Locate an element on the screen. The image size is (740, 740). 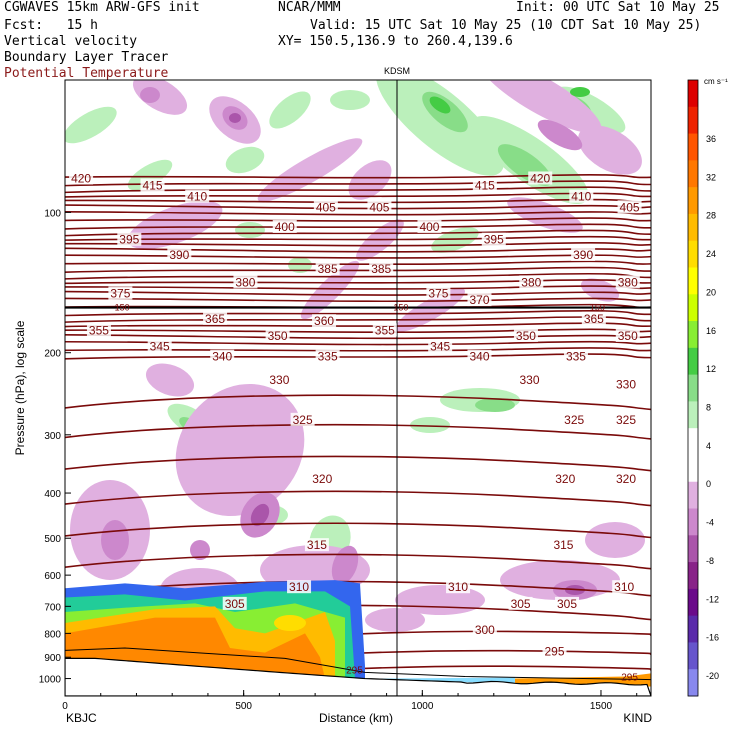
theta-label: 410 is located at coordinates (197, 197).